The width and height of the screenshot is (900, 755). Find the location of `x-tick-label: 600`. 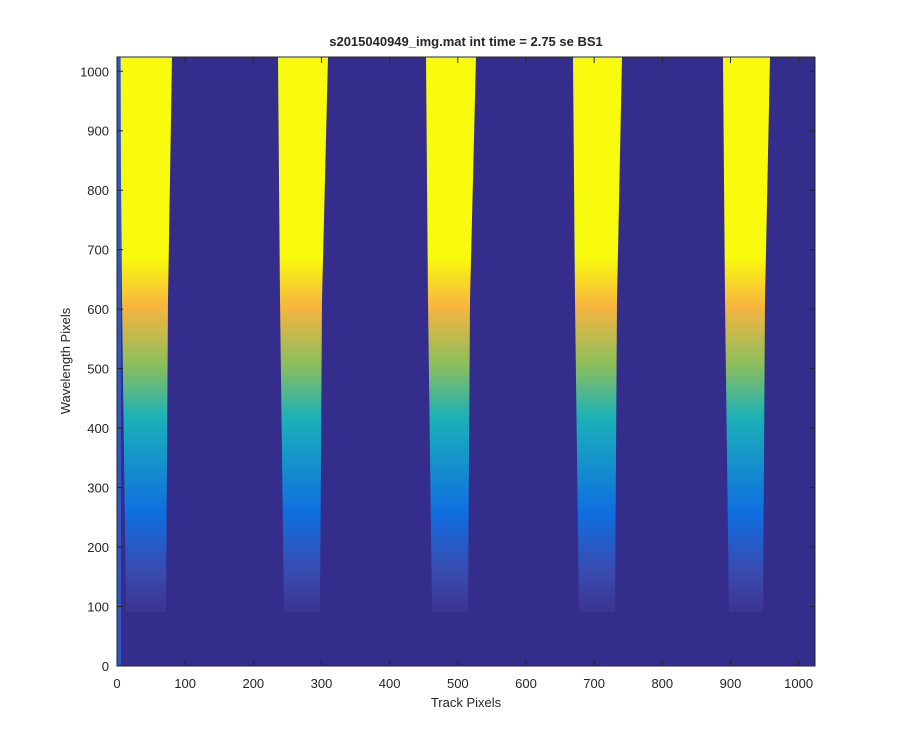

x-tick-label: 600 is located at coordinates (526, 683).